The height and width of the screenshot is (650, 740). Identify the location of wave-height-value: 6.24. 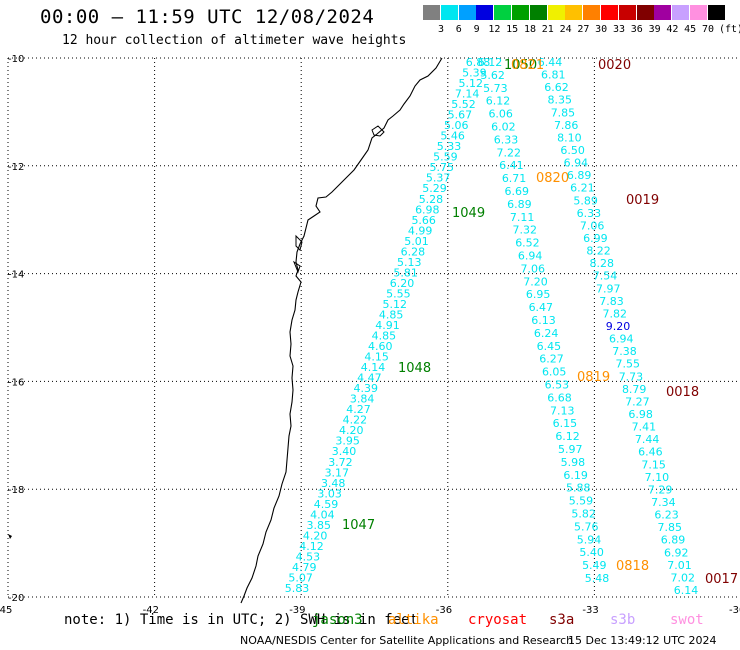
(546, 333).